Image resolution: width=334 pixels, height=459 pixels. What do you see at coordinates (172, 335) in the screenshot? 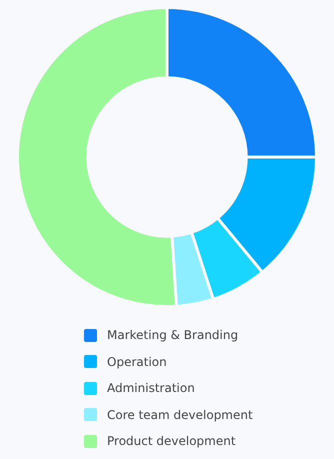
I see `legend-label: Marketing & Branding` at bounding box center [172, 335].